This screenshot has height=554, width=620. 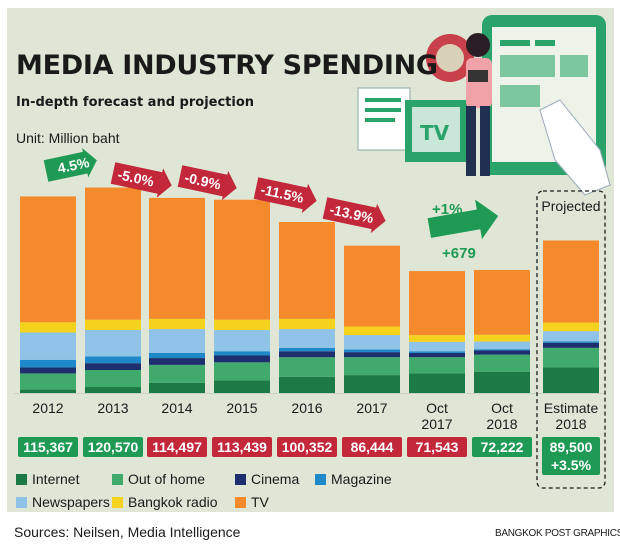 I want to click on legend-tv: TV, so click(x=252, y=502).